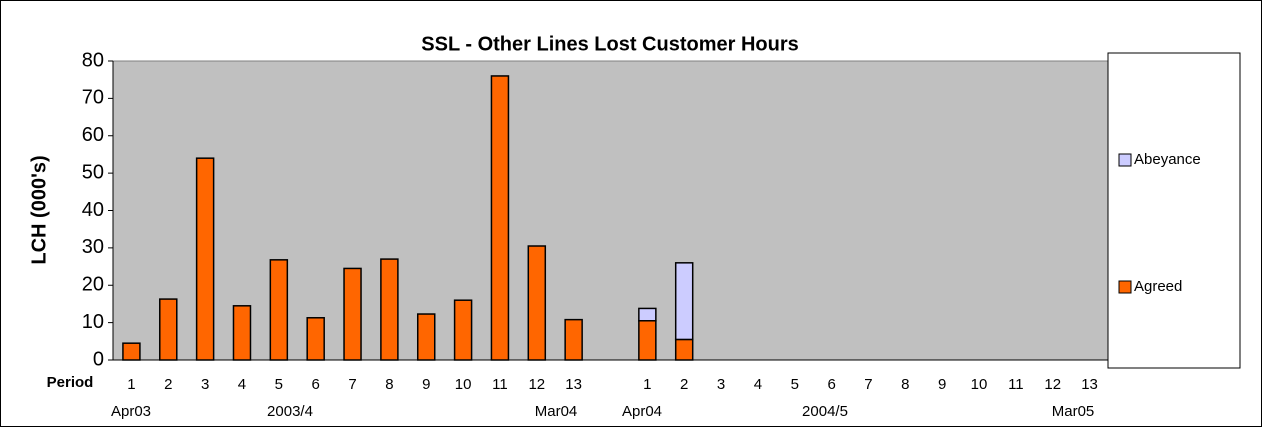 The image size is (1263, 428). Describe the element at coordinates (1167, 159) in the screenshot. I see `legend-label: Abeyance` at that location.